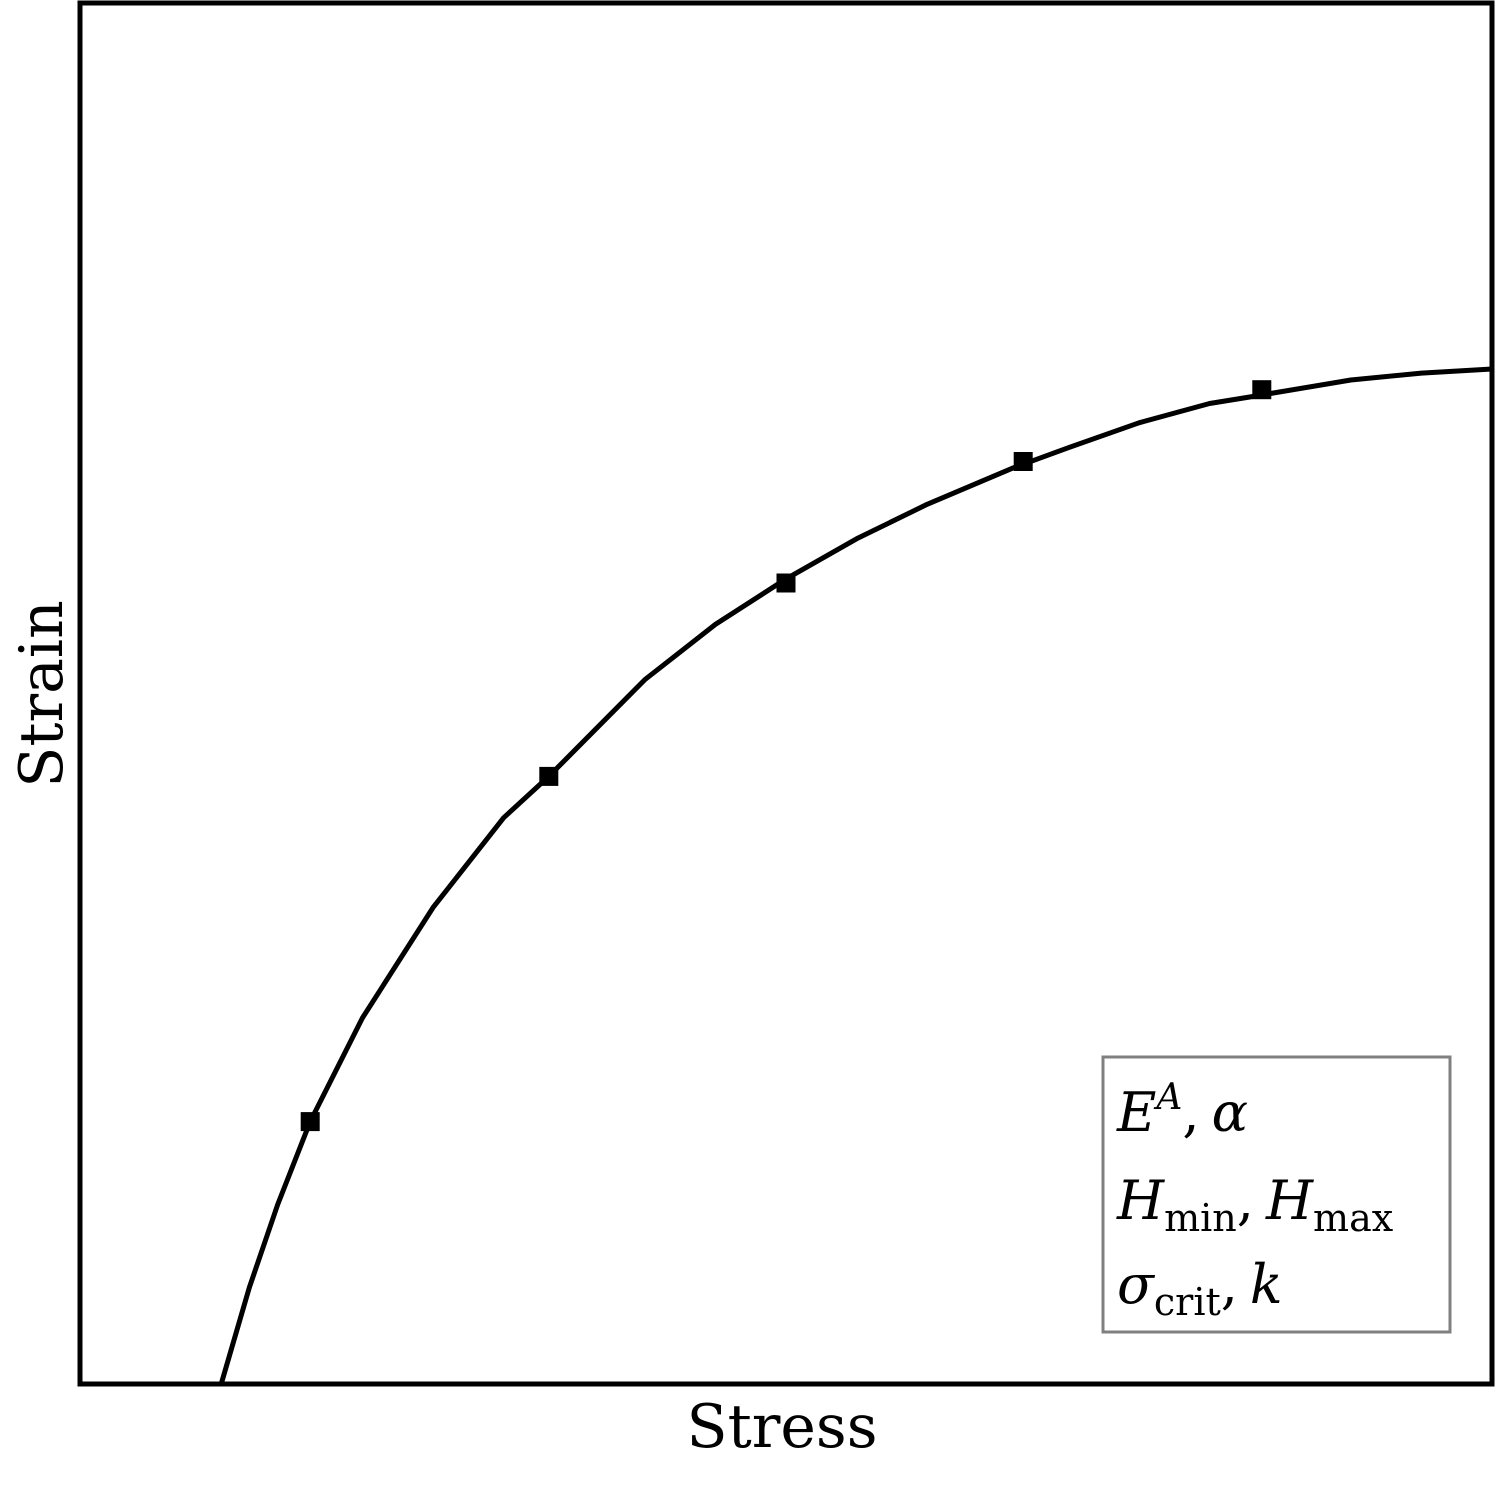  I want to click on parameter-line-1: EA, α, so click(1182, 1110).